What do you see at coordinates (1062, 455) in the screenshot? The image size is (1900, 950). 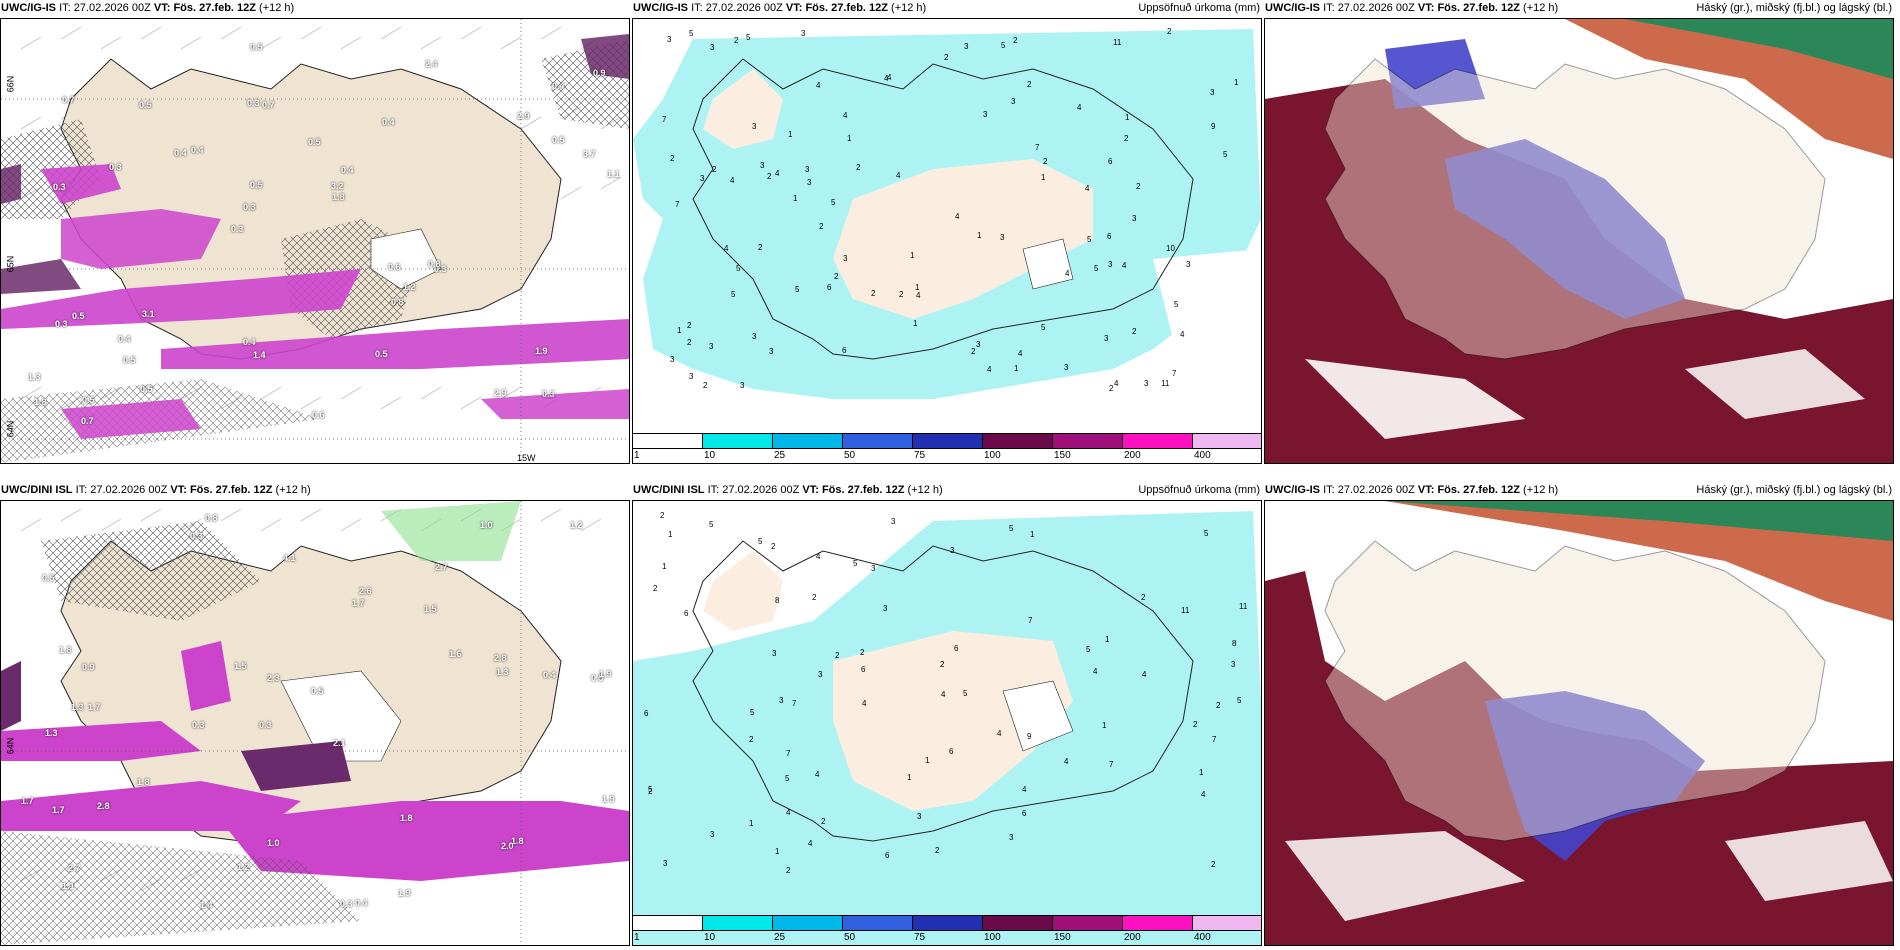 I see `colorbar-tick-label: 150` at bounding box center [1062, 455].